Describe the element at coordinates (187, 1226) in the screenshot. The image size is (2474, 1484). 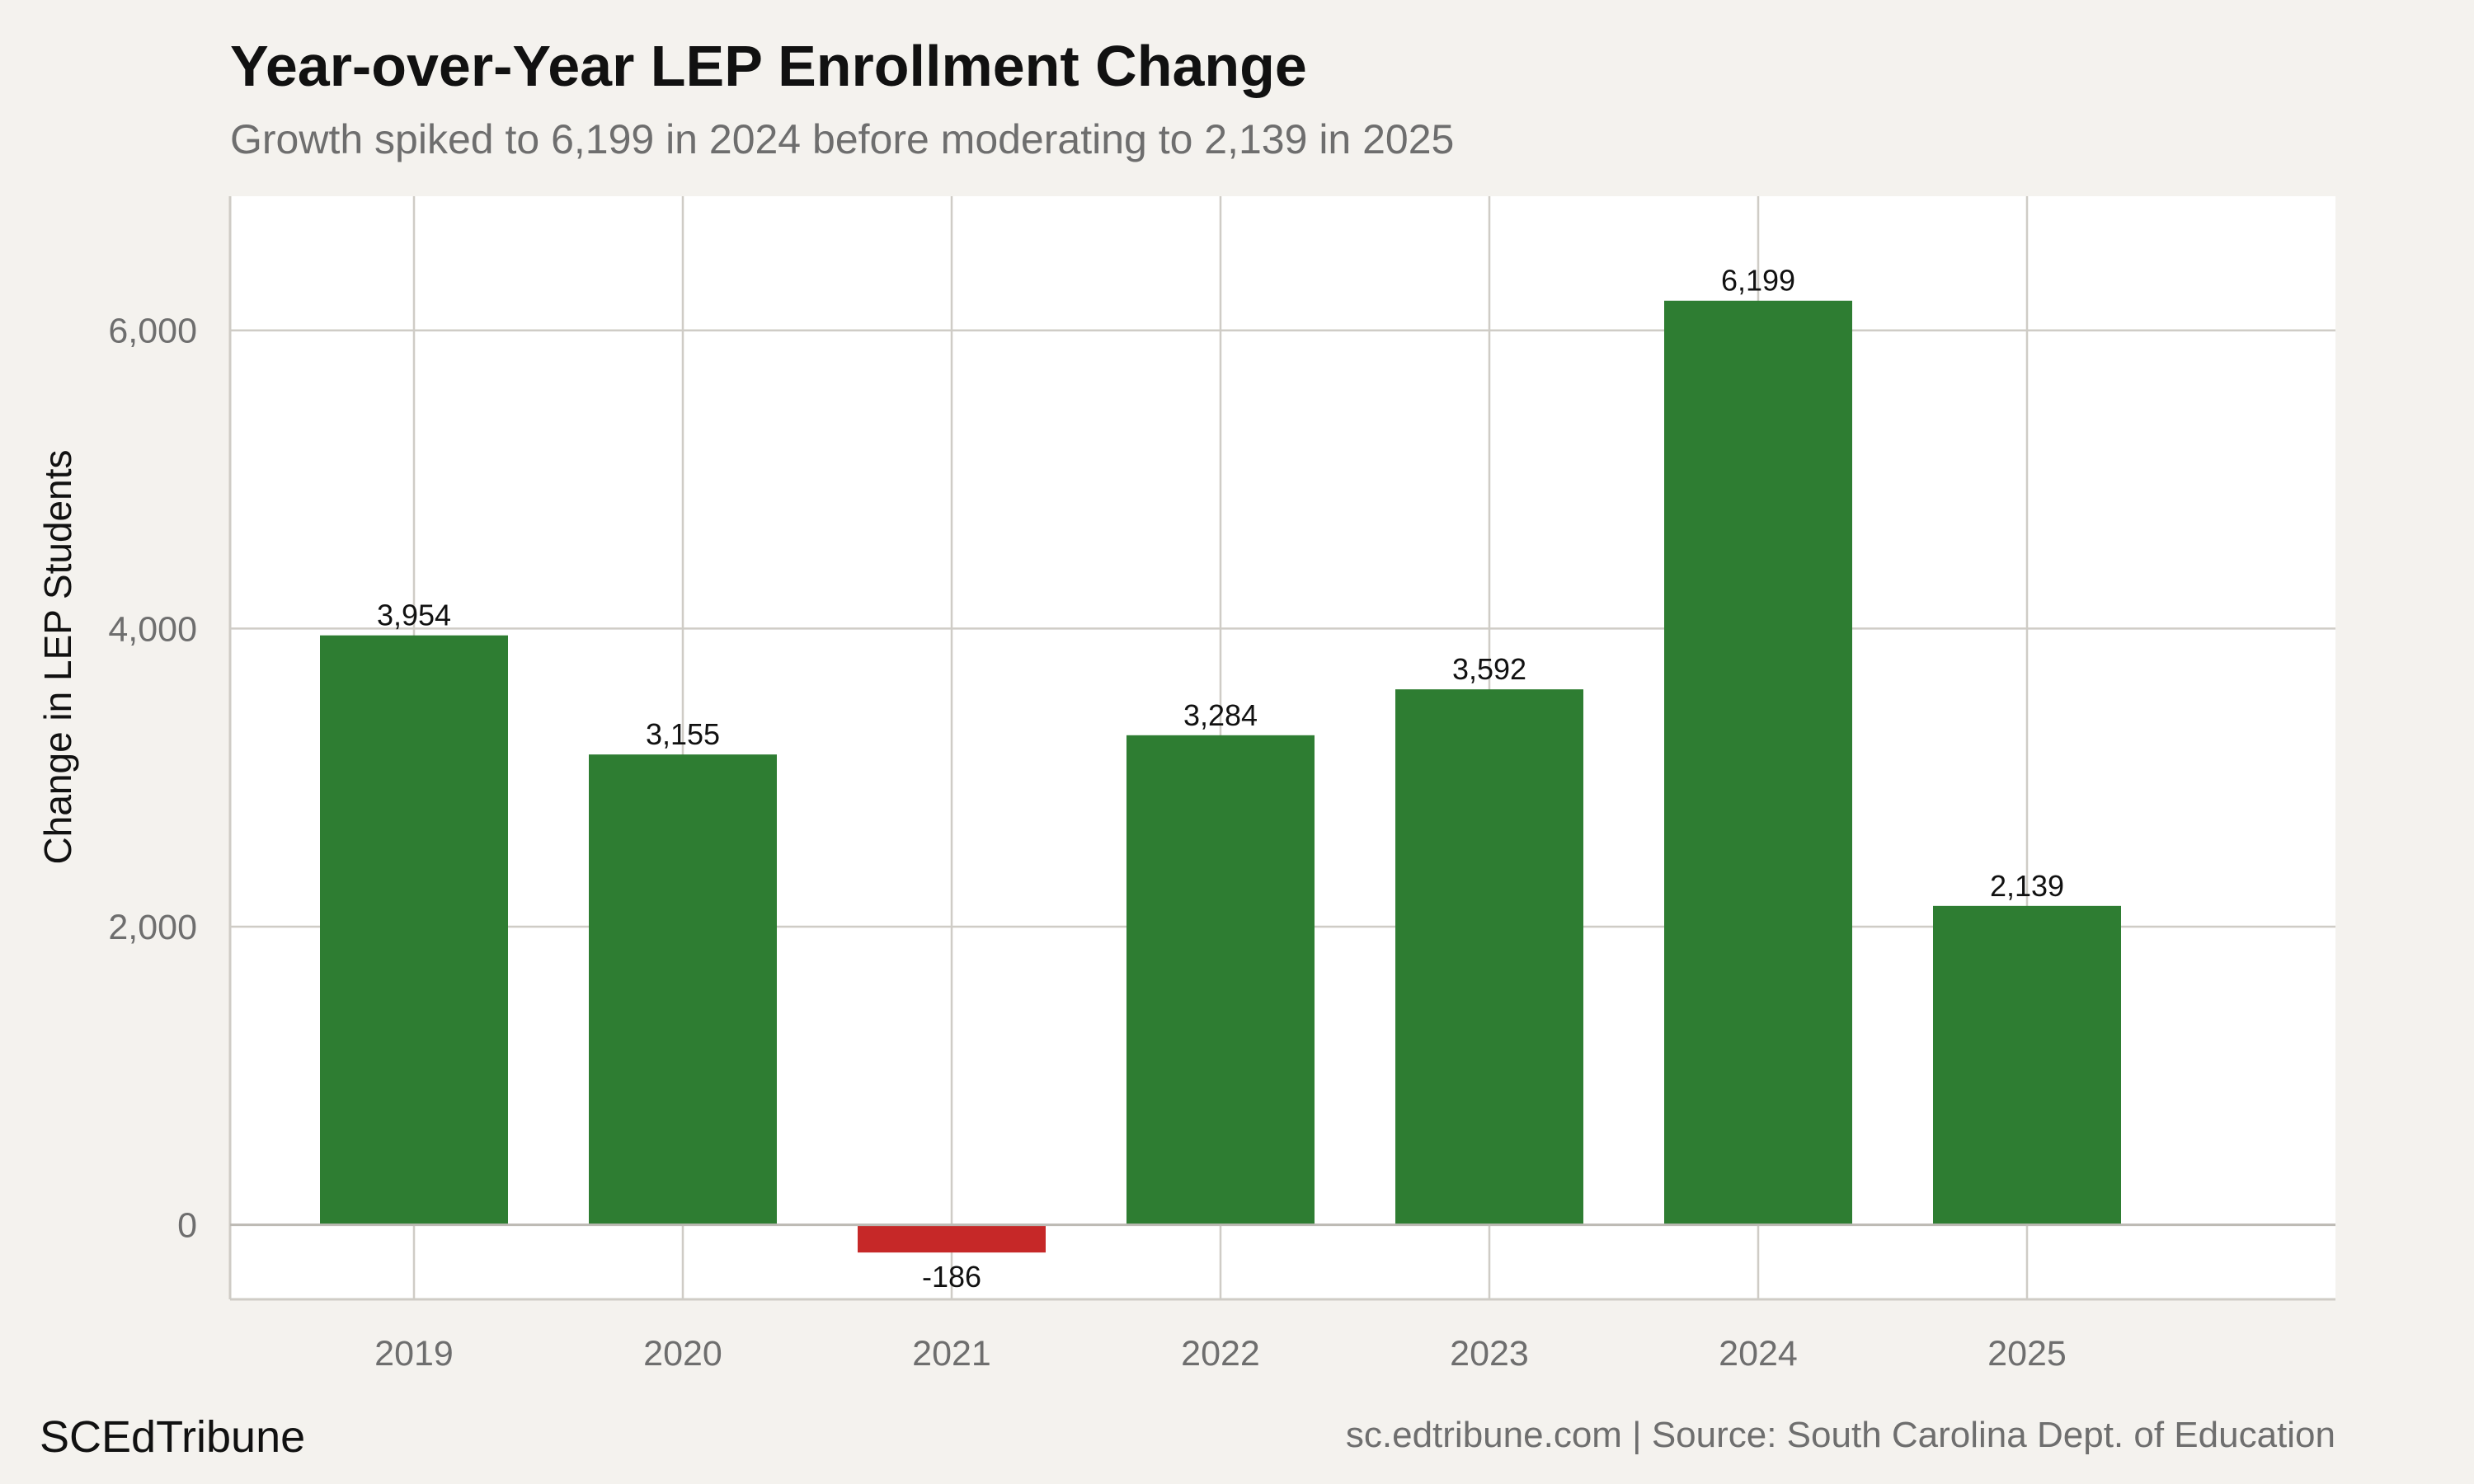
I see `y-tick-label: 0` at that location.